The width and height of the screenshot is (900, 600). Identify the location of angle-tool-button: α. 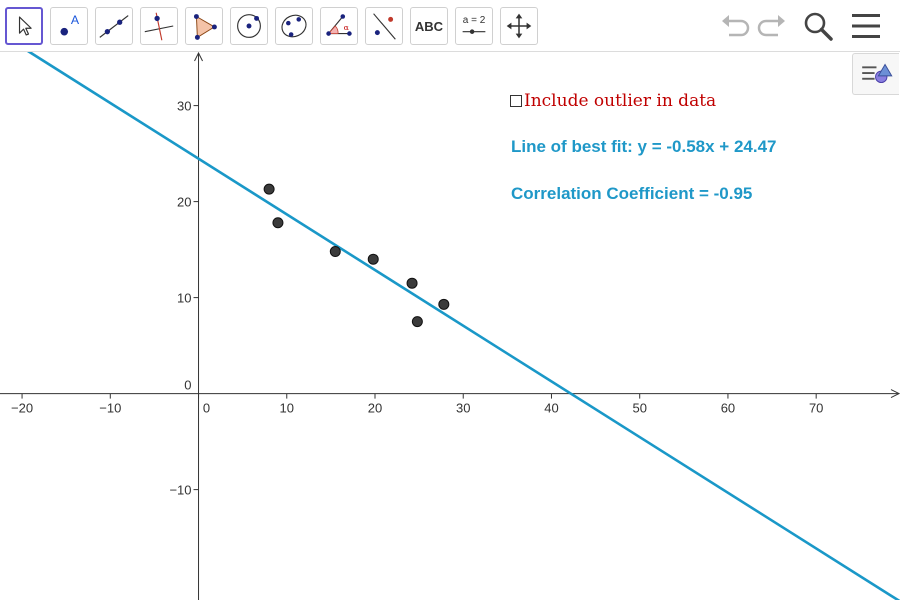
(339, 26).